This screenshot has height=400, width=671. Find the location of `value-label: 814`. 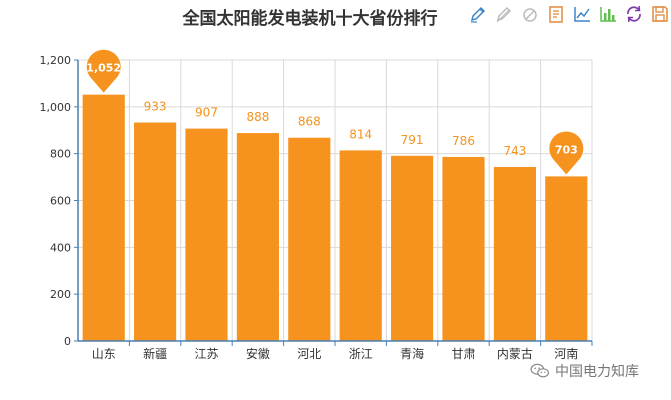

value-label: 814 is located at coordinates (360, 134).